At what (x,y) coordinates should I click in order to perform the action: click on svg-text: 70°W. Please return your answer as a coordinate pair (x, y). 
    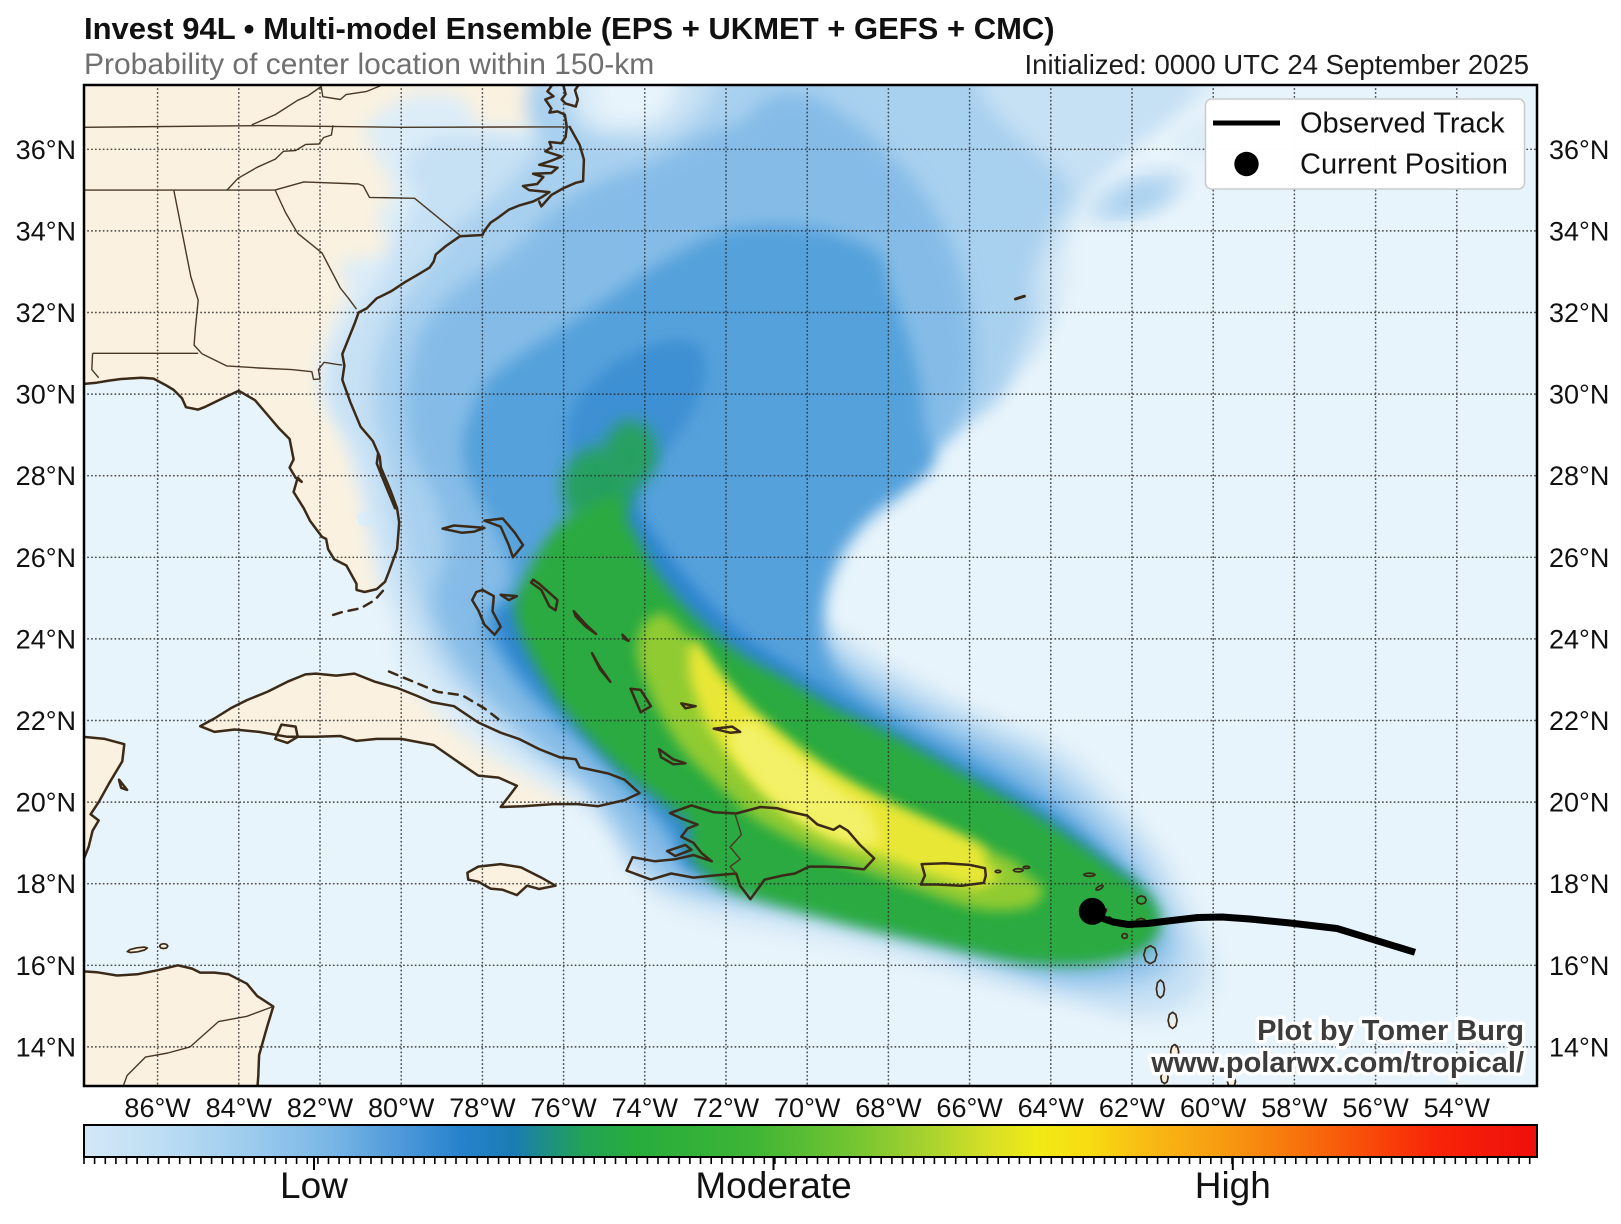
    Looking at the image, I should click on (807, 1108).